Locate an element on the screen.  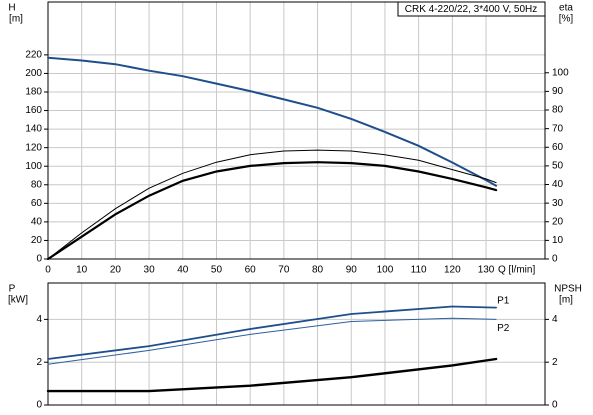
y-tick-label: 220 is located at coordinates (33, 55).